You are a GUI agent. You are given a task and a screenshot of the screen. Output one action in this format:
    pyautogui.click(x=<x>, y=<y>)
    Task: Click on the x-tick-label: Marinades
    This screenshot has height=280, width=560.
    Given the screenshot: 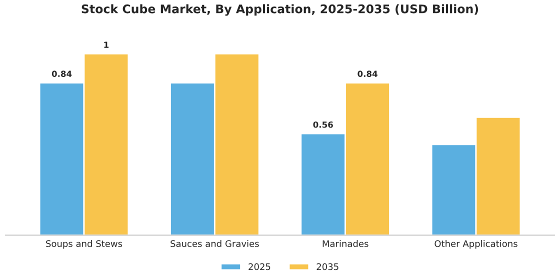 What is the action you would take?
    pyautogui.click(x=345, y=244)
    